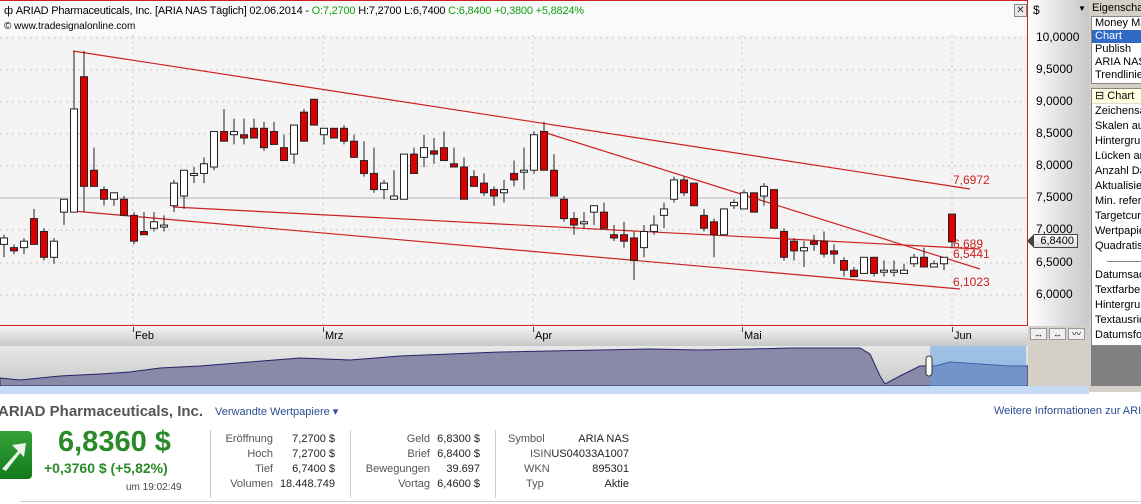 This screenshot has height=504, width=1141. Describe the element at coordinates (514, 336) in the screenshot. I see `x-axis: Feb Mrz Apr Mai Jun` at that location.